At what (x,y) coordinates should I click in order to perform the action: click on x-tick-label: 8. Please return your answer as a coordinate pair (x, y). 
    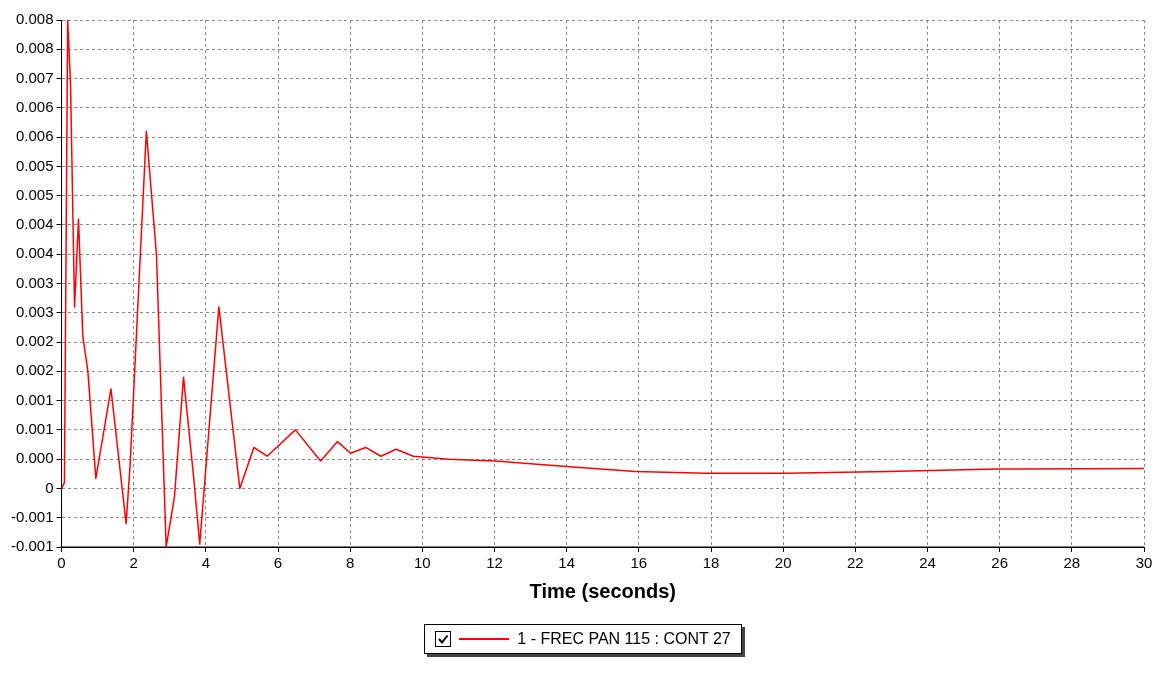
    Looking at the image, I should click on (350, 563).